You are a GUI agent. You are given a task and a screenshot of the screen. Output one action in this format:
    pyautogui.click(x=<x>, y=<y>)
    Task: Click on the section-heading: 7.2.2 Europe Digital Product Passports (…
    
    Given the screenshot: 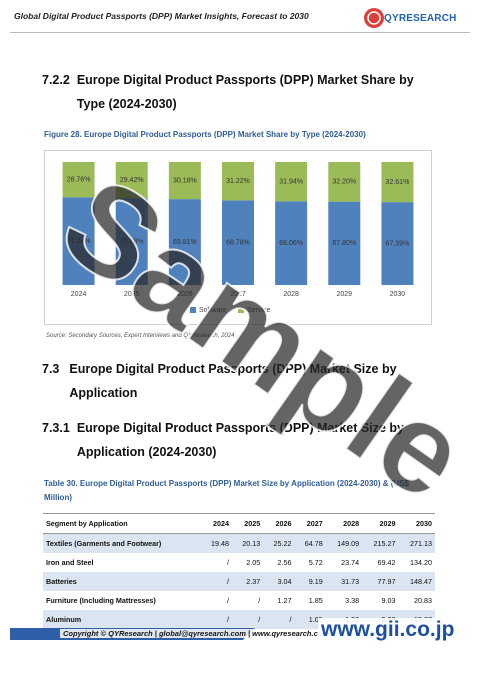 What is the action you would take?
    pyautogui.click(x=242, y=92)
    